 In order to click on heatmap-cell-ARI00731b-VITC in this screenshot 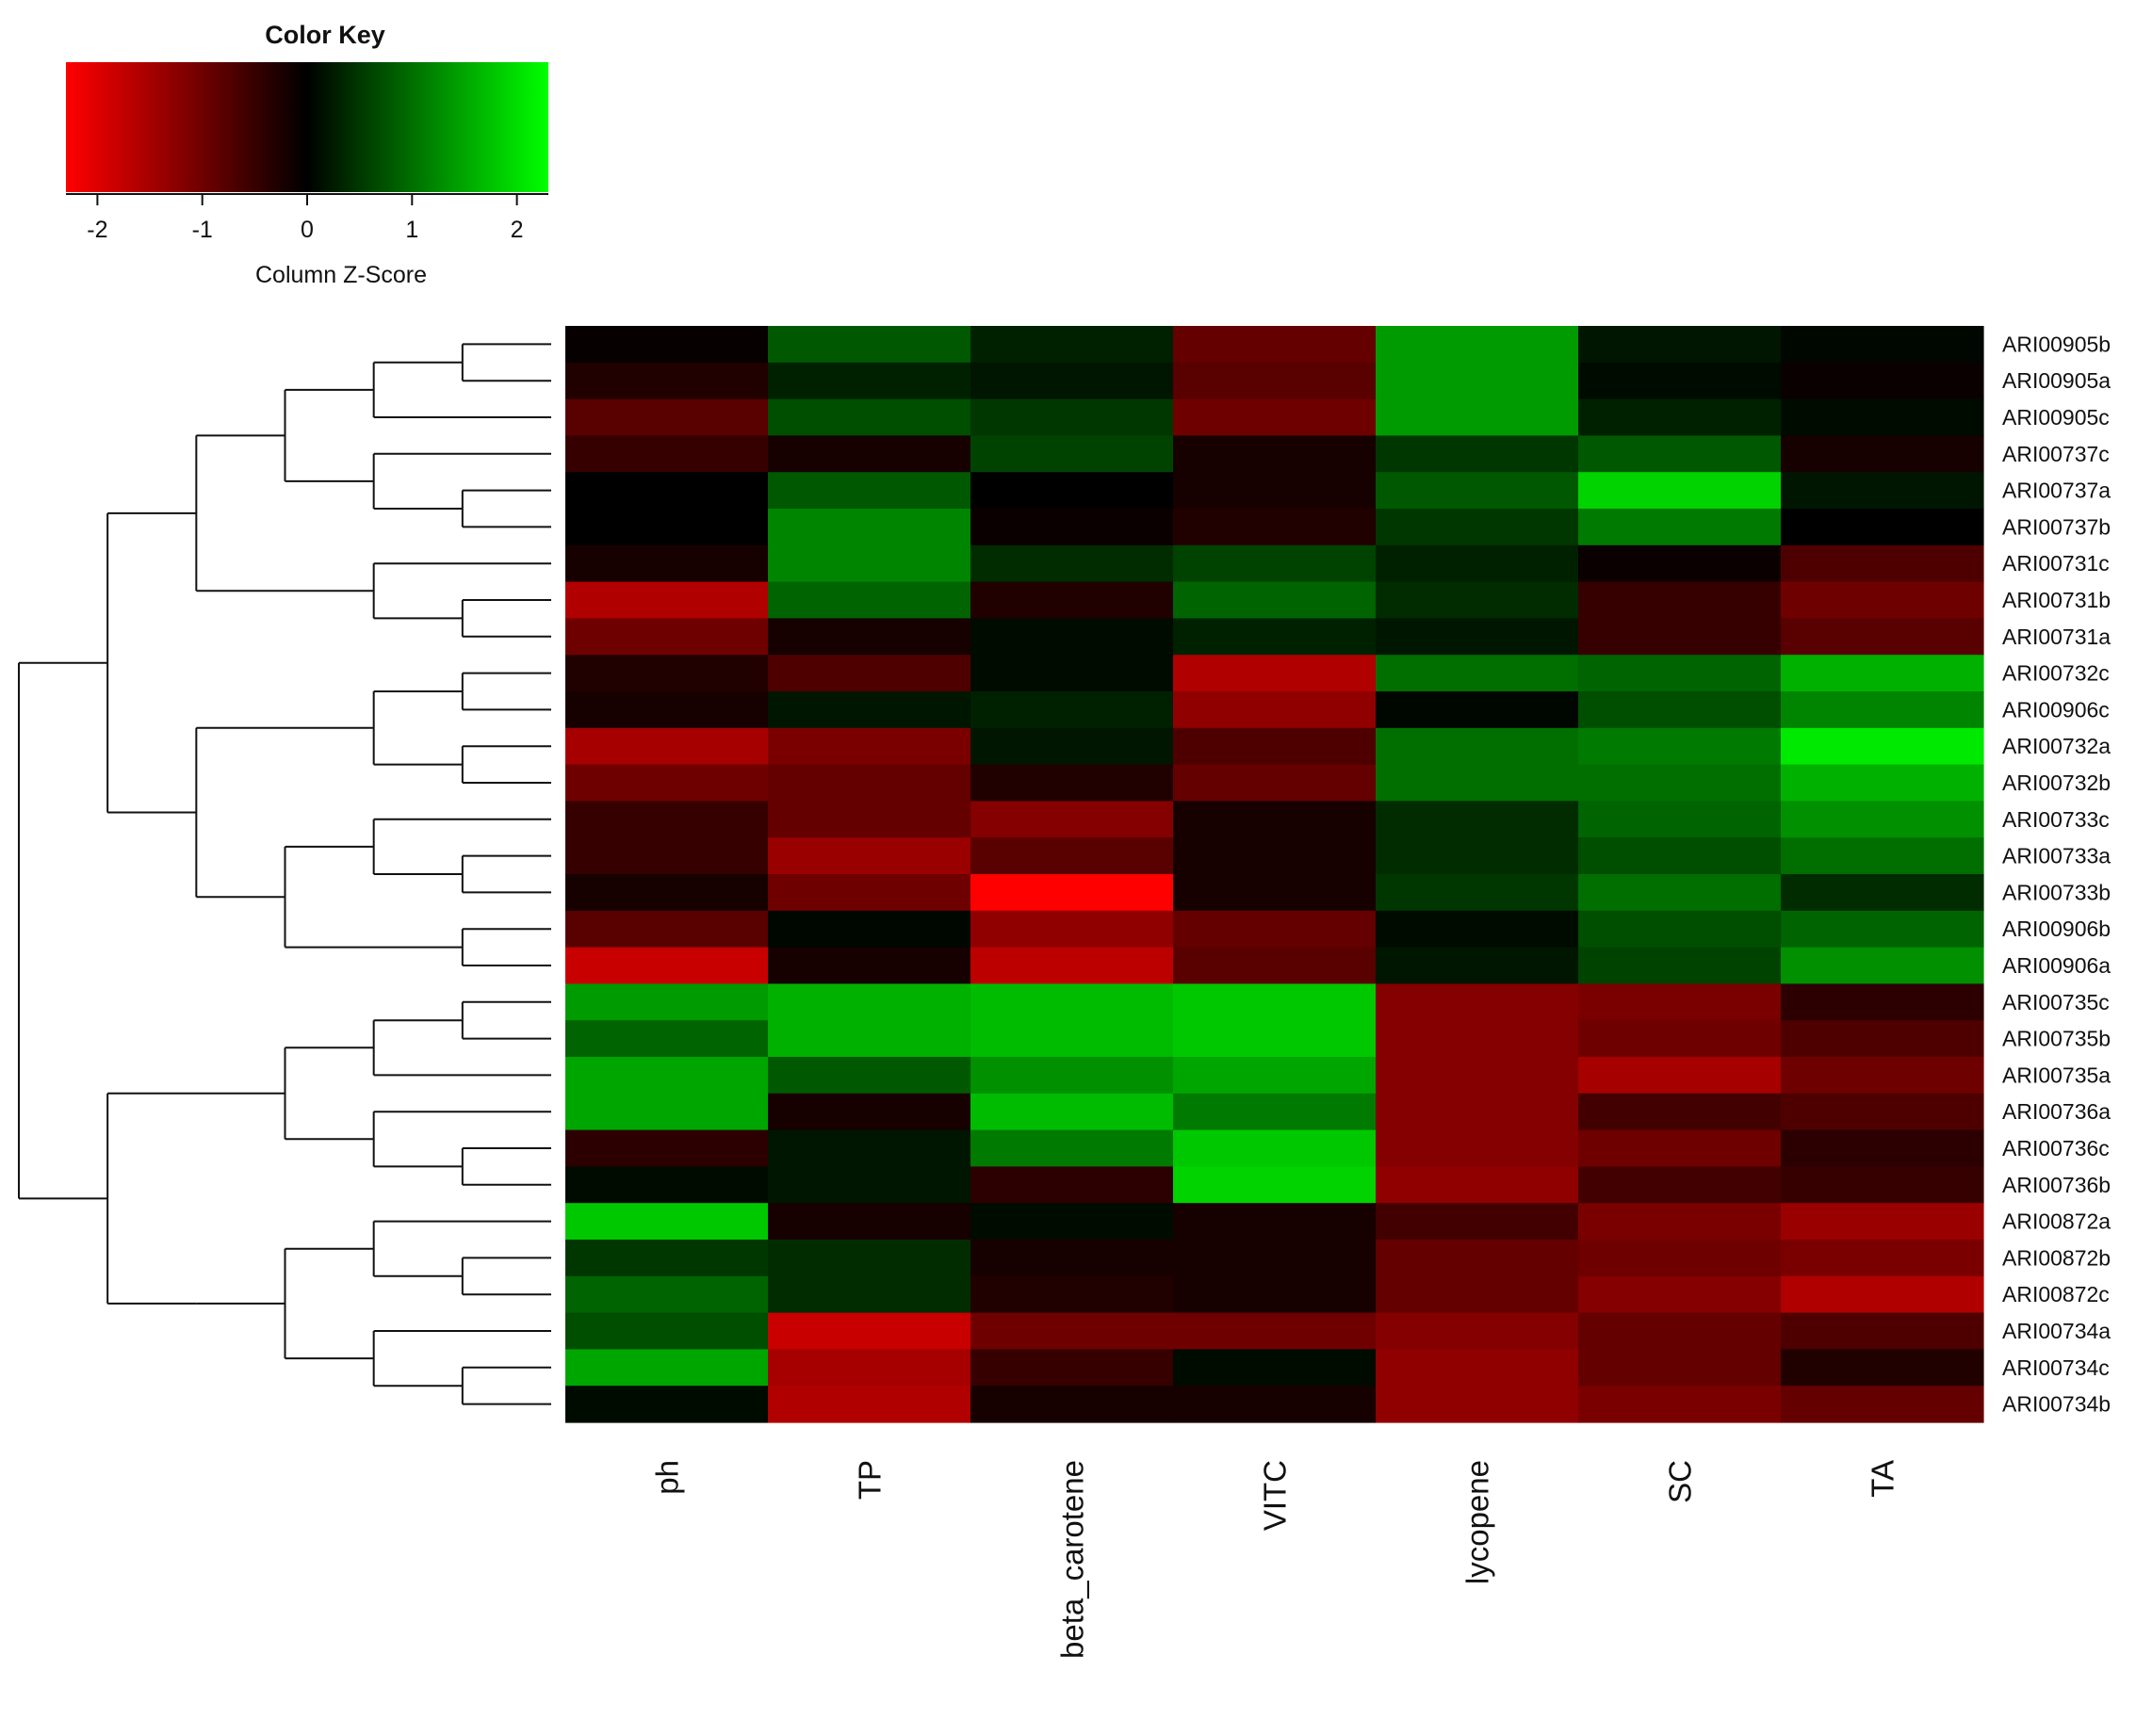, I will do `click(1275, 600)`.